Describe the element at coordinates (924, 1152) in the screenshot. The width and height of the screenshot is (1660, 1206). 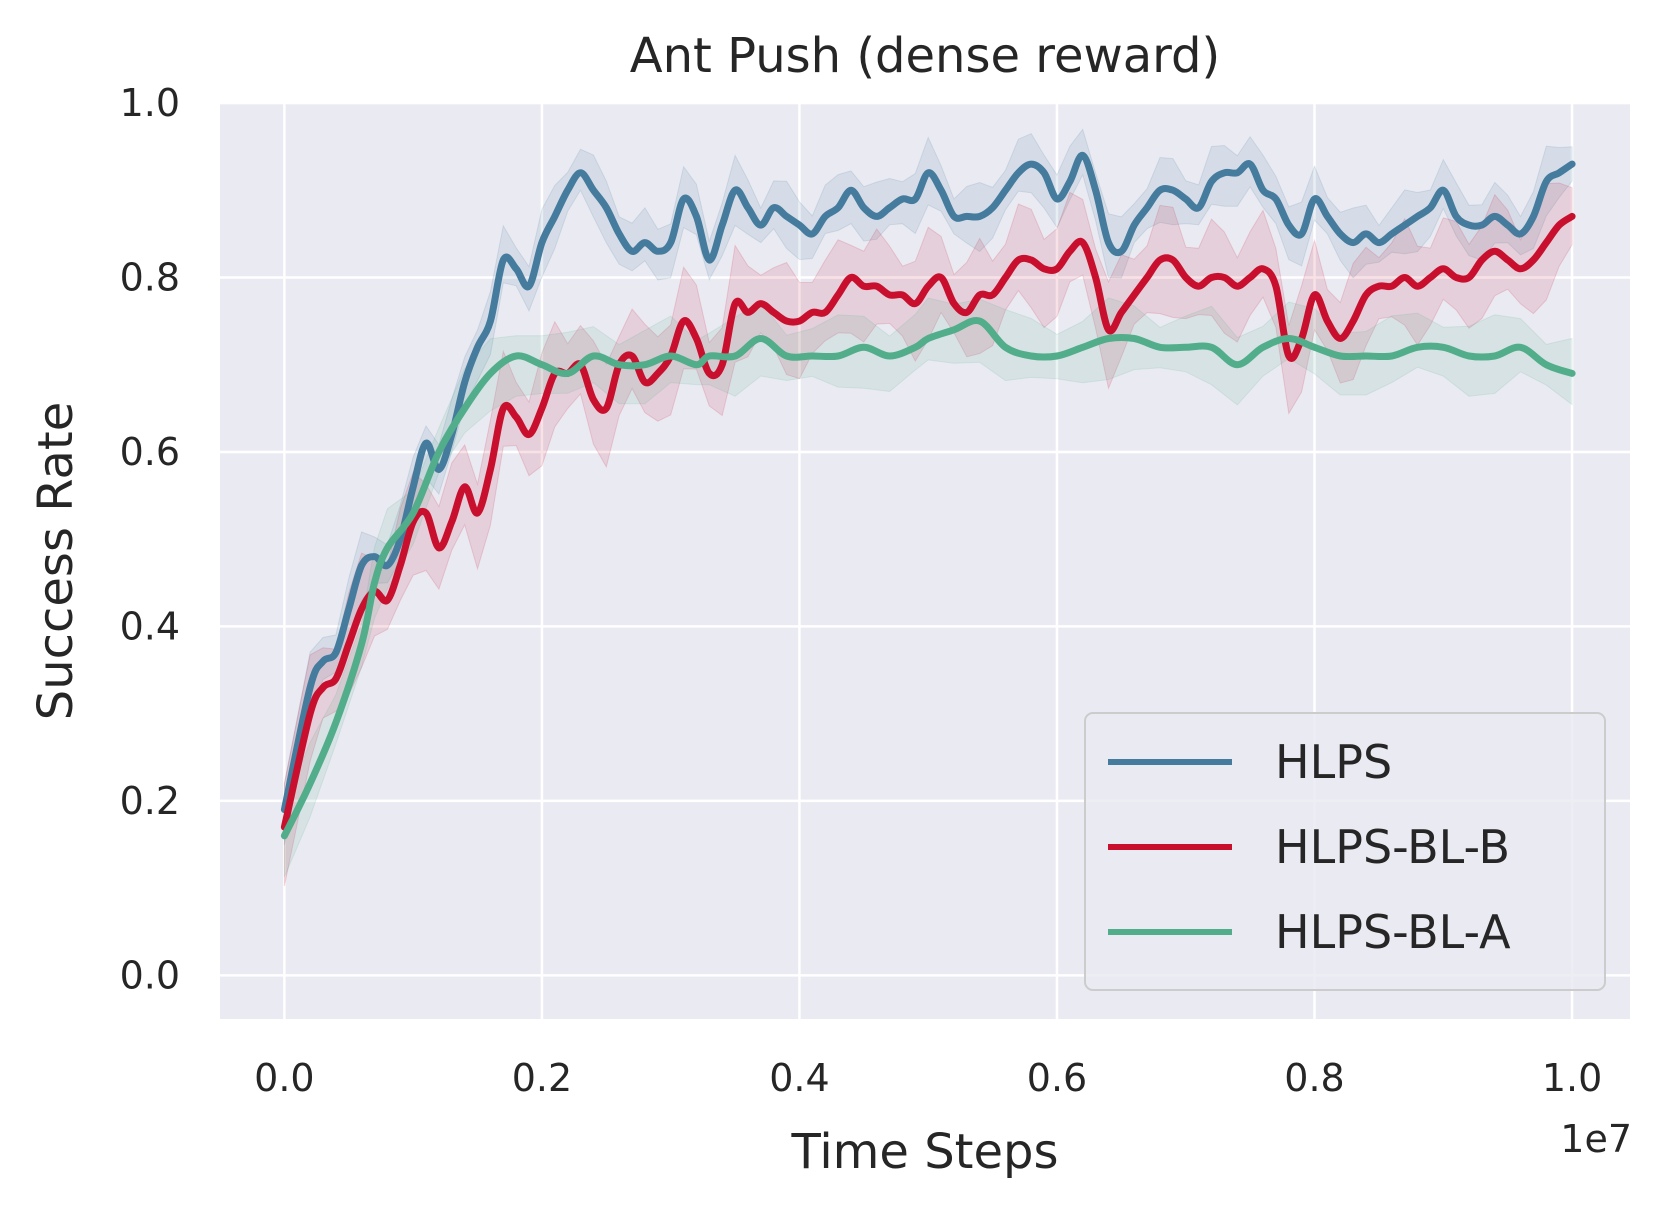
I see `x-axis-label: Time Steps` at that location.